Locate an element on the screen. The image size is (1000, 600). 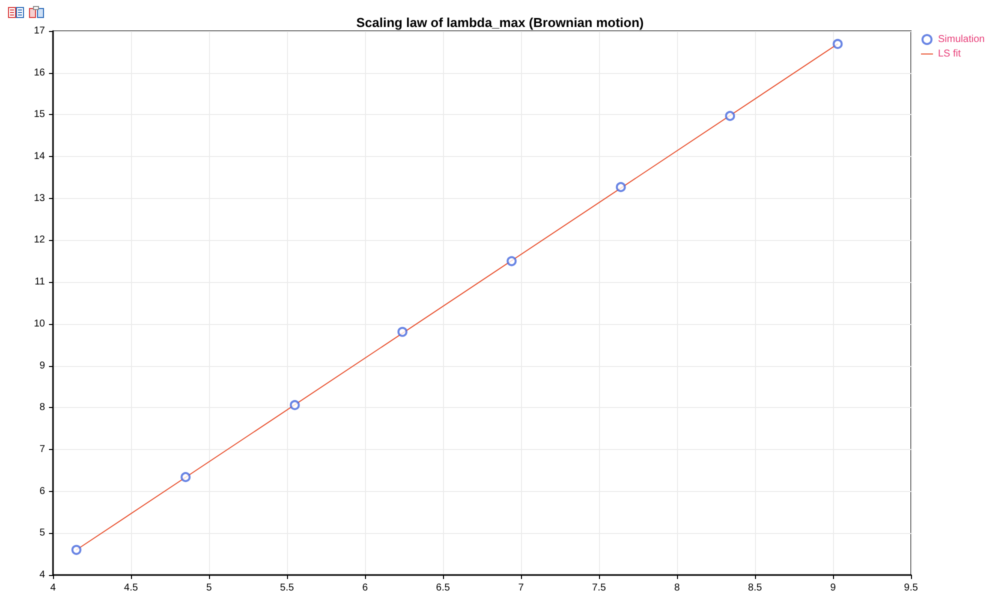
x-tick-label: 8 is located at coordinates (677, 588).